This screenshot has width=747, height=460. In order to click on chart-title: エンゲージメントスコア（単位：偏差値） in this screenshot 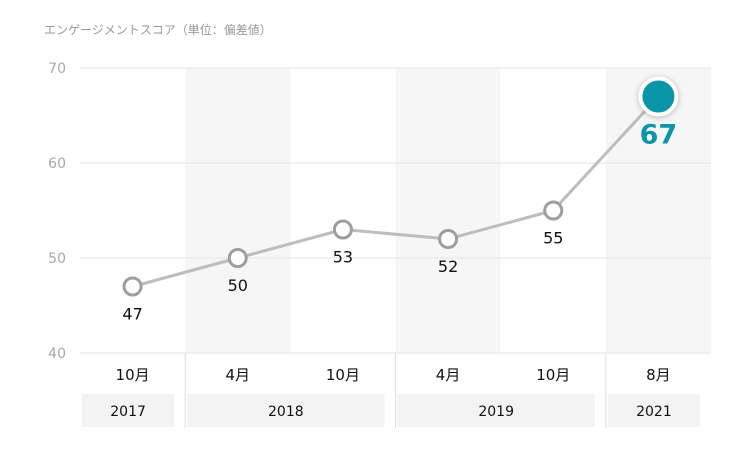, I will do `click(158, 29)`.